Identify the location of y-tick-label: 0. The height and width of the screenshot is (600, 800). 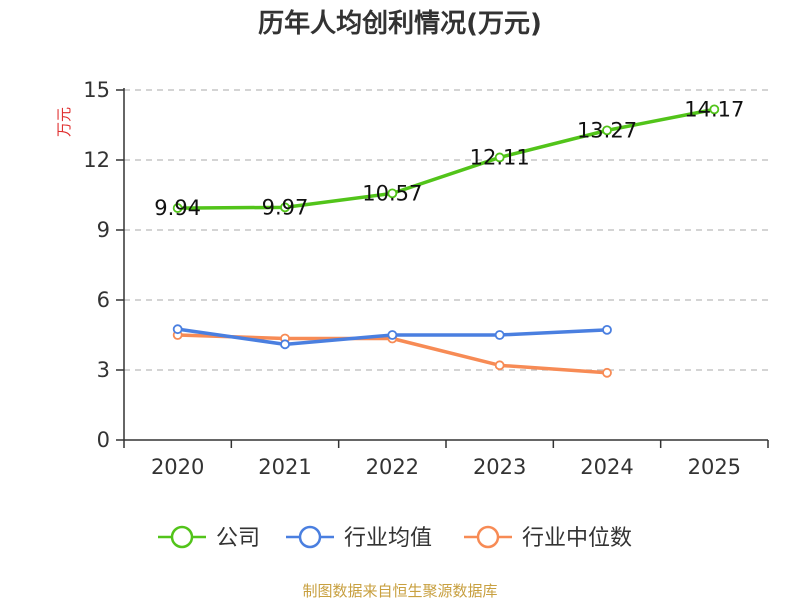
(103, 440).